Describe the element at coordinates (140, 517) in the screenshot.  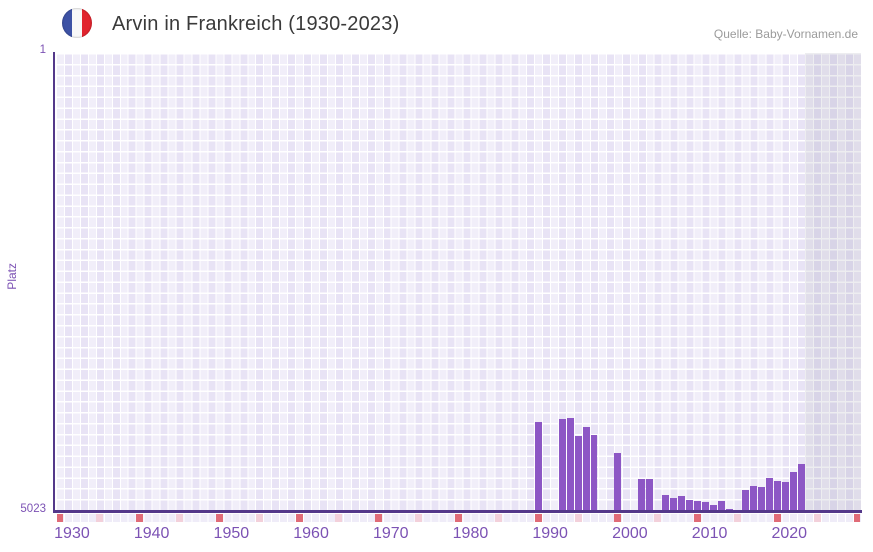
I see `marker-red-1938` at that location.